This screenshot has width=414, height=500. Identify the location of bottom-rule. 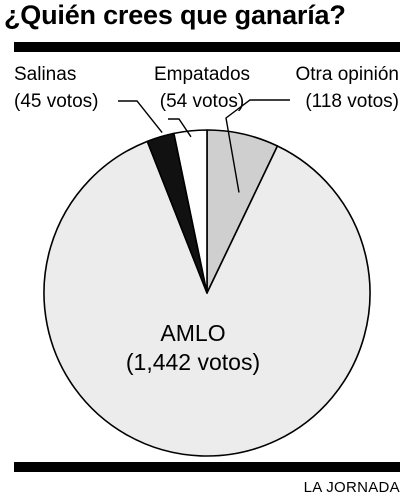
(207, 467).